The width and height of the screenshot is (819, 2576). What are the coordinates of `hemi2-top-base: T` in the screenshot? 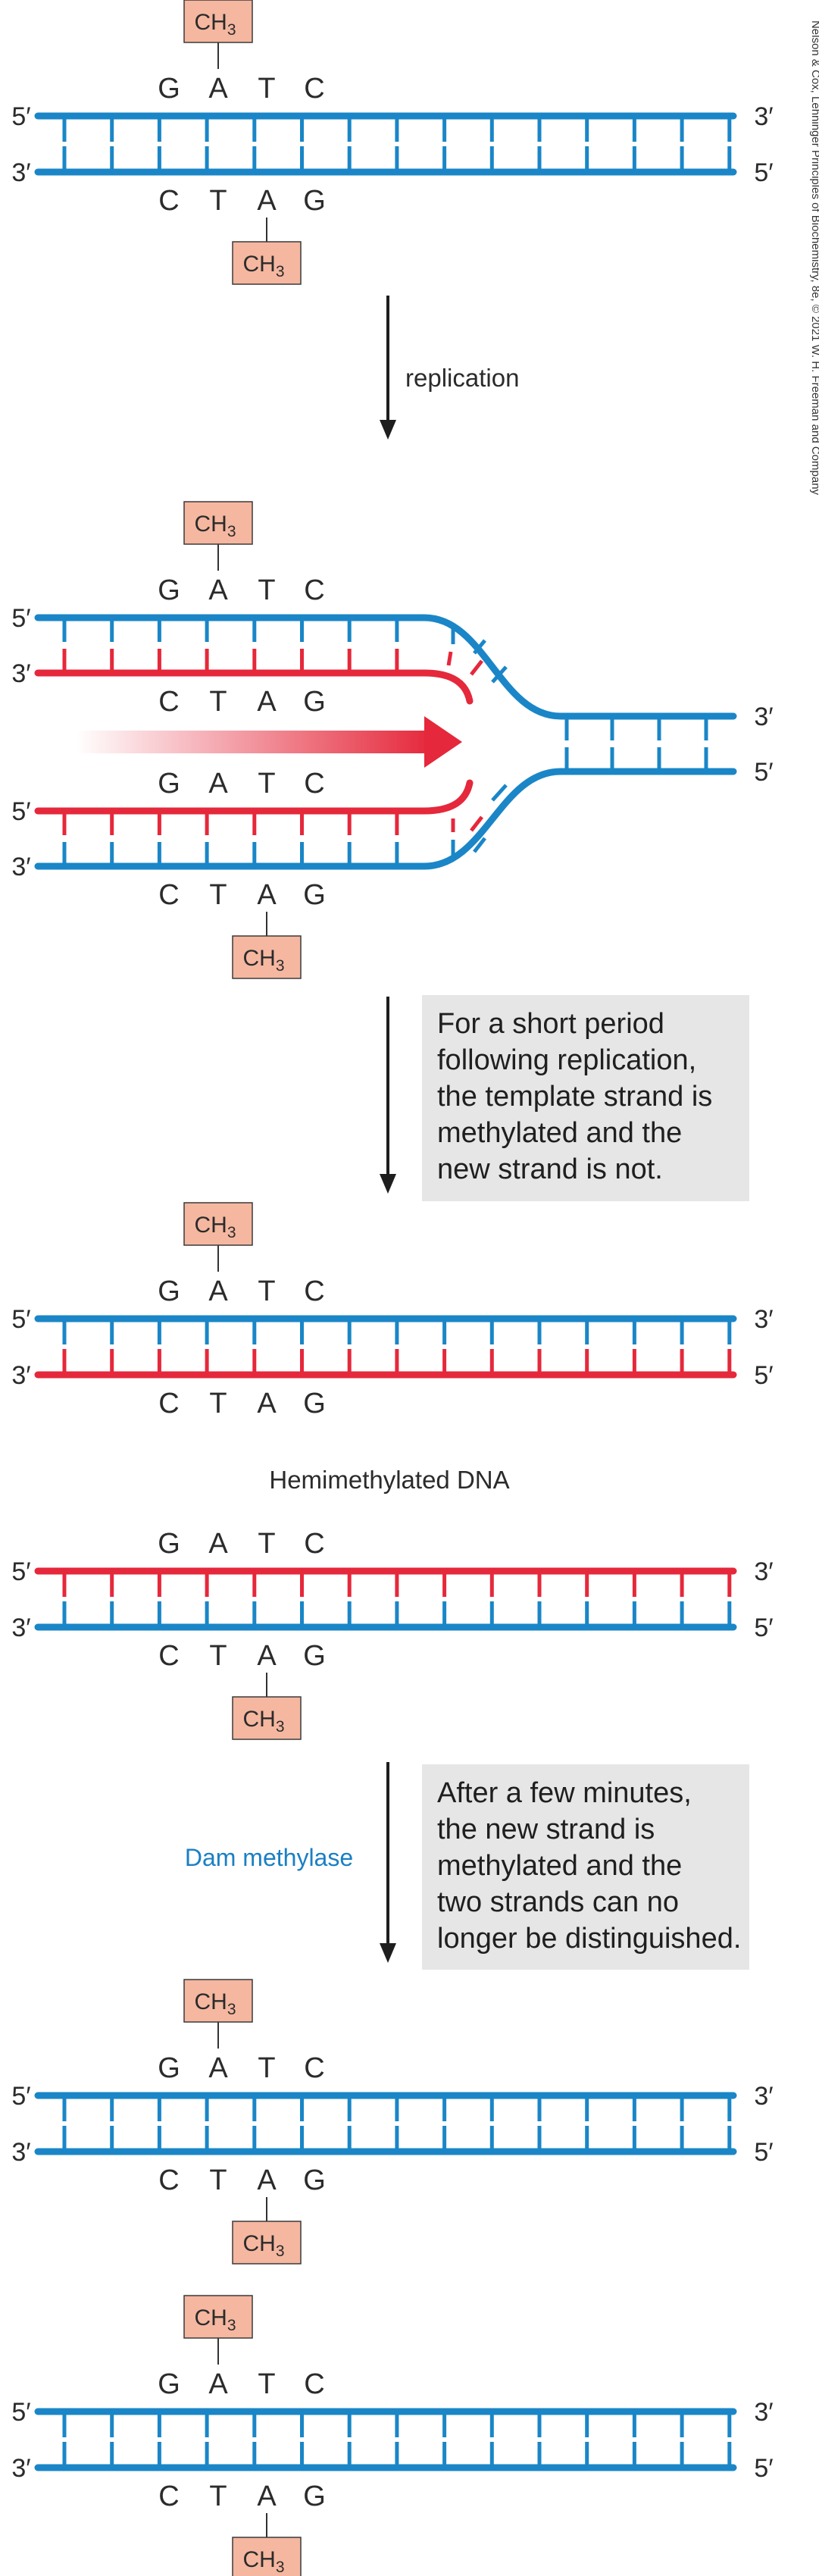 It's located at (266, 1544).